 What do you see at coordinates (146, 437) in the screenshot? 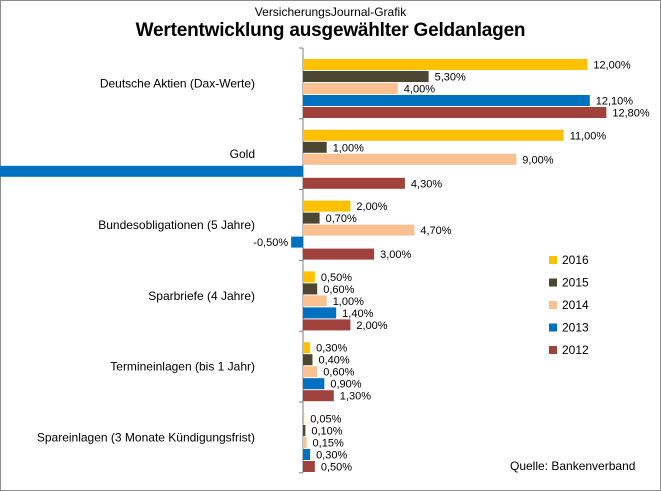
I see `category-label: Spareinlagen (3 Monate Kündigungsfrist)` at bounding box center [146, 437].